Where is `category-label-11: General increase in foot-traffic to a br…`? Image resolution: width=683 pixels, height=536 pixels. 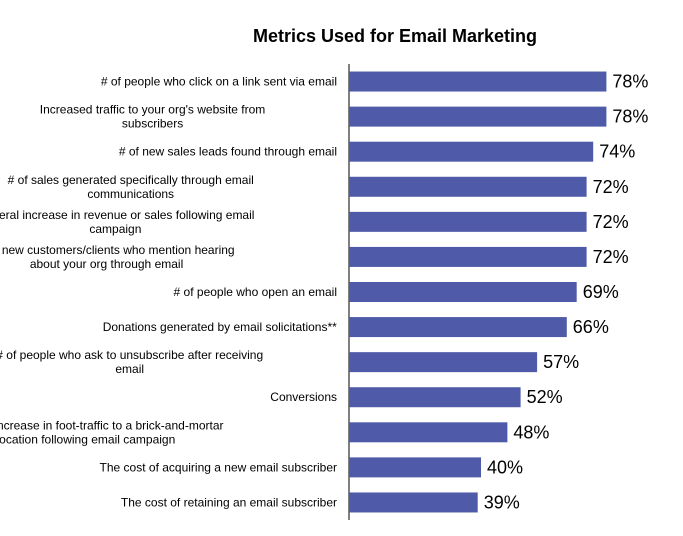 category-label-11: General increase in foot-traffic to a br… is located at coordinates (112, 432).